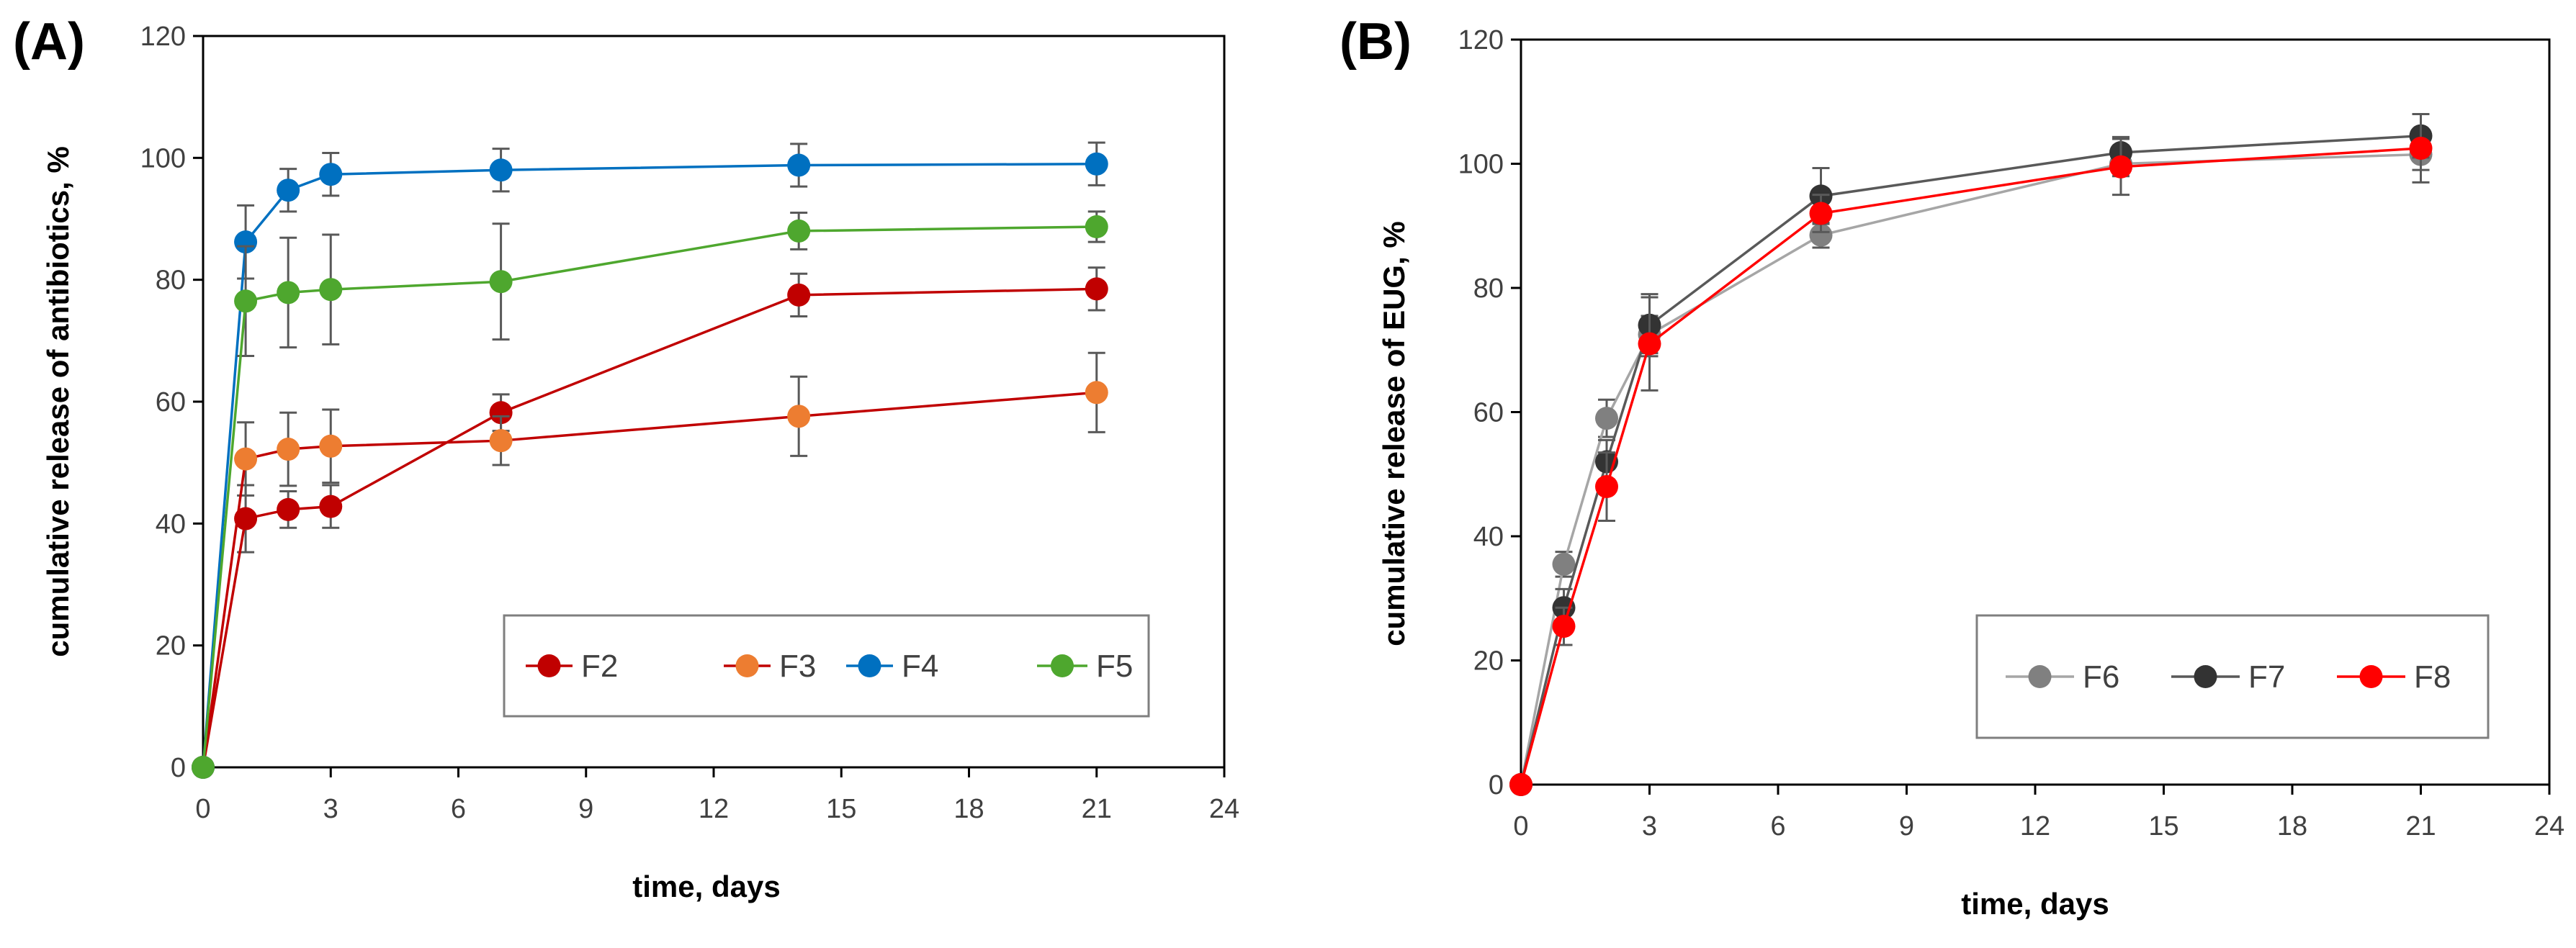 This screenshot has height=948, width=2576. Describe the element at coordinates (826, 666) in the screenshot. I see `legend: F2 F3 F4 F5` at that location.